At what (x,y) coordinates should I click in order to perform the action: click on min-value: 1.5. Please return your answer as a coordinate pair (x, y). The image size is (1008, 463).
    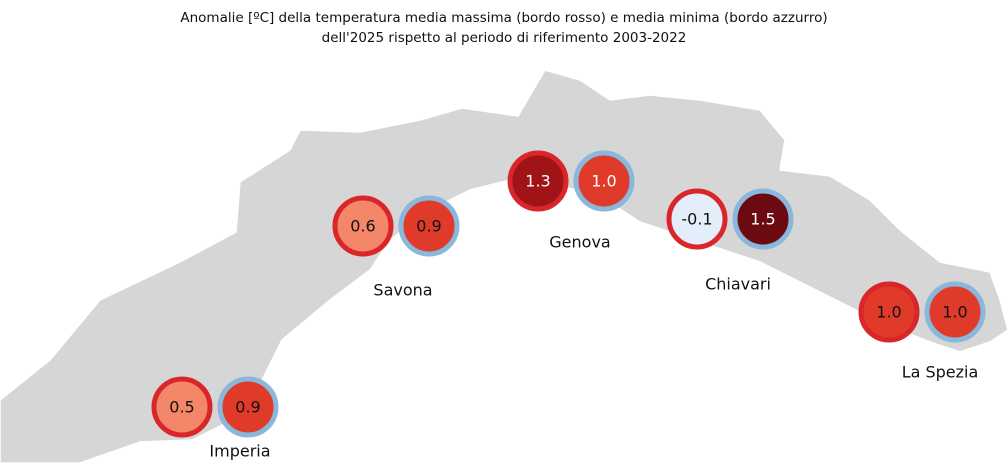
    Looking at the image, I should click on (762, 219).